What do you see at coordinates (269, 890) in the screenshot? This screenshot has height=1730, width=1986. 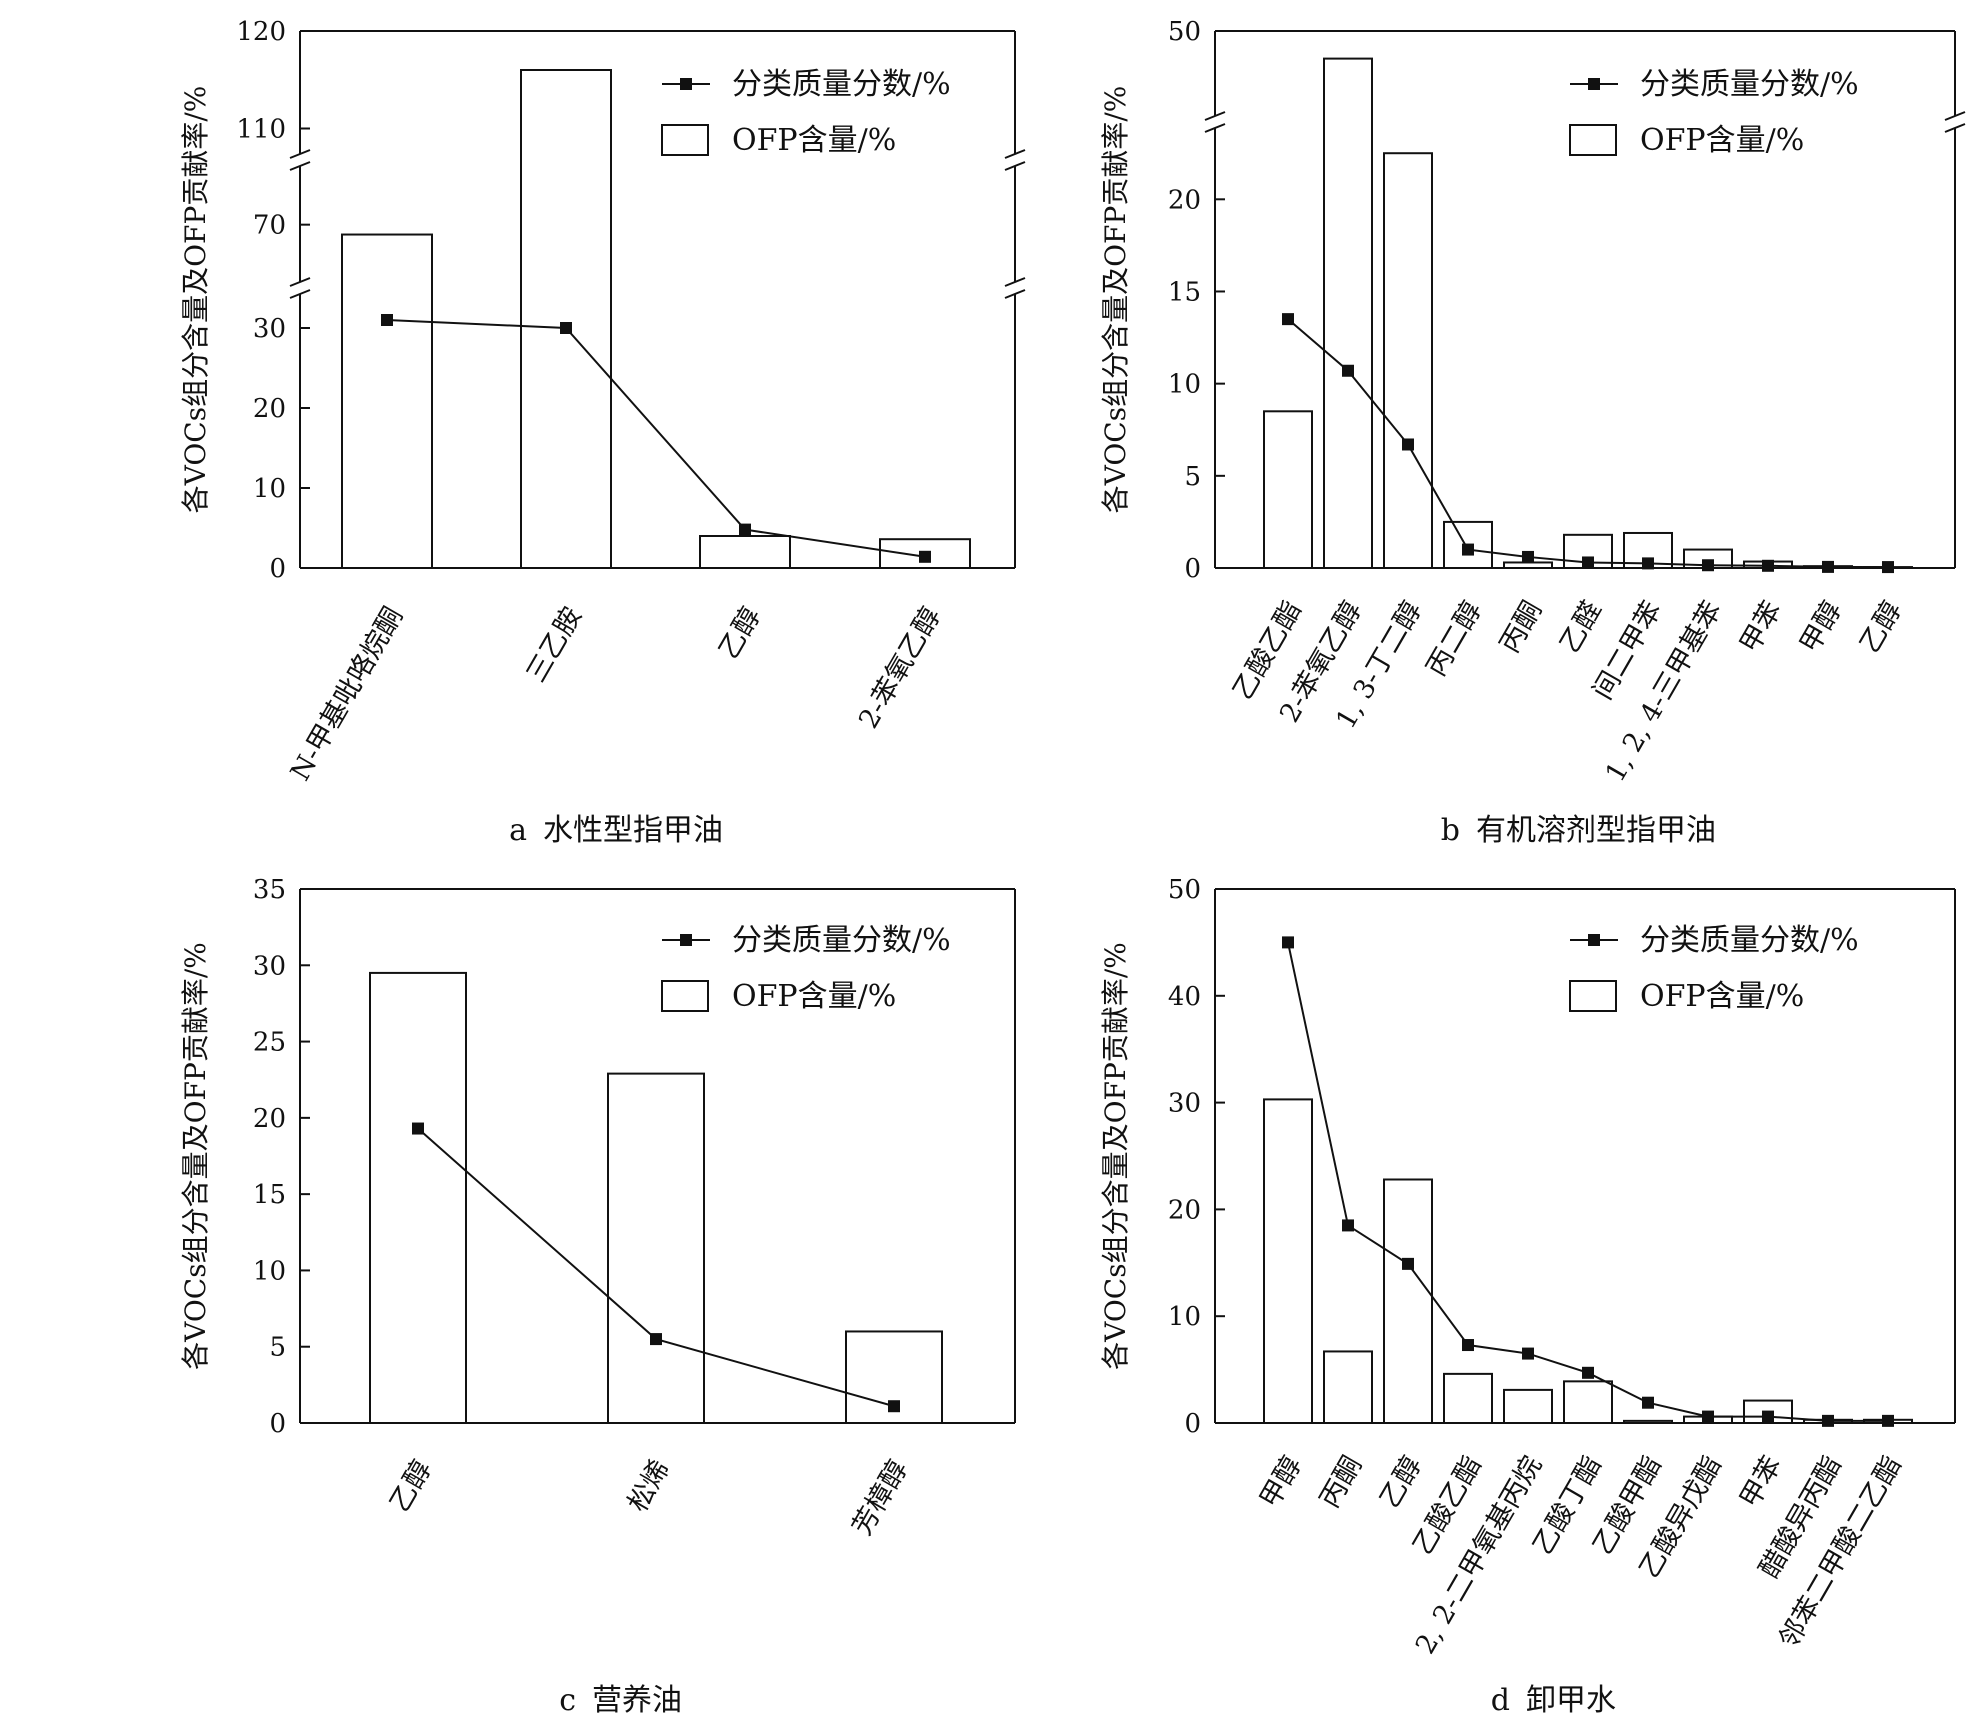 I see `y-tick-label: 35` at bounding box center [269, 890].